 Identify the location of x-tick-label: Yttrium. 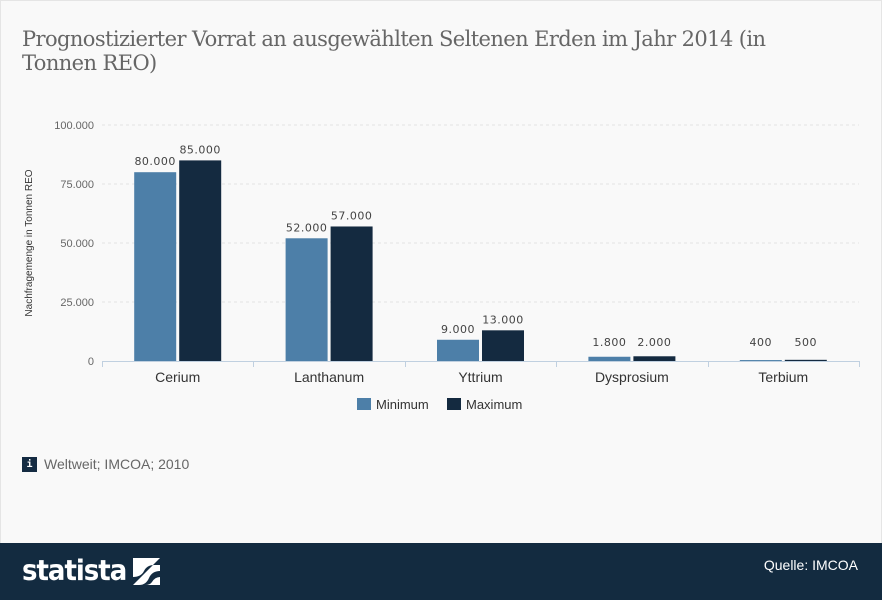
(480, 377).